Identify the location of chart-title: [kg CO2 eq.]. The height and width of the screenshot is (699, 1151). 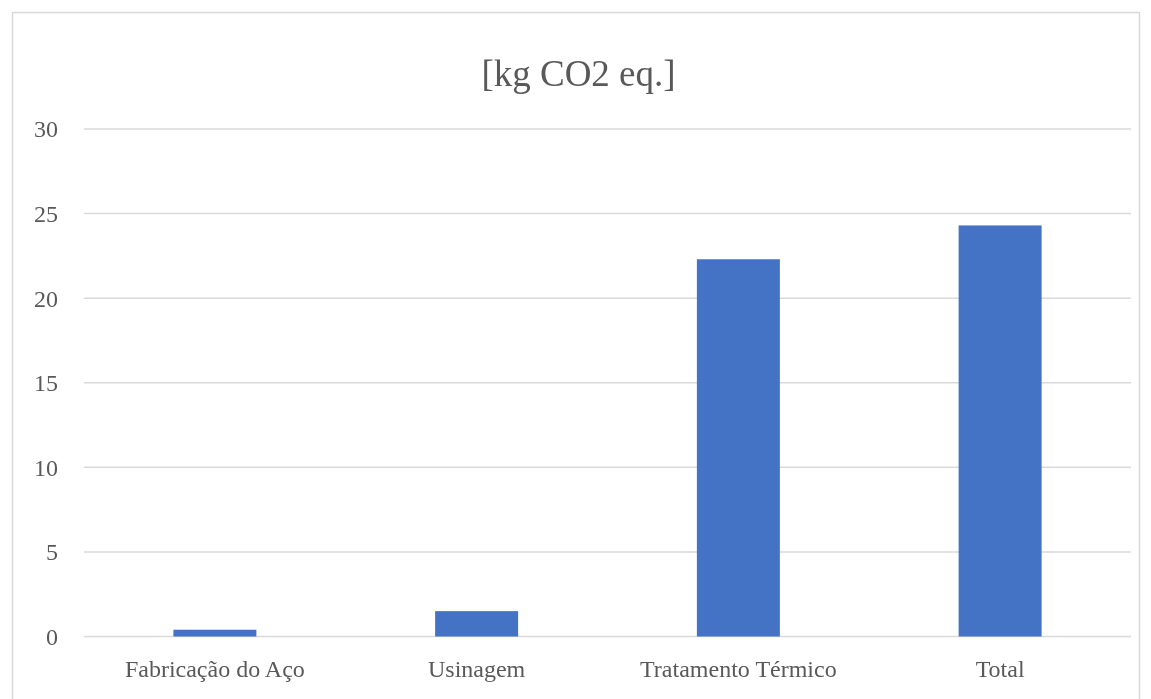
(578, 73).